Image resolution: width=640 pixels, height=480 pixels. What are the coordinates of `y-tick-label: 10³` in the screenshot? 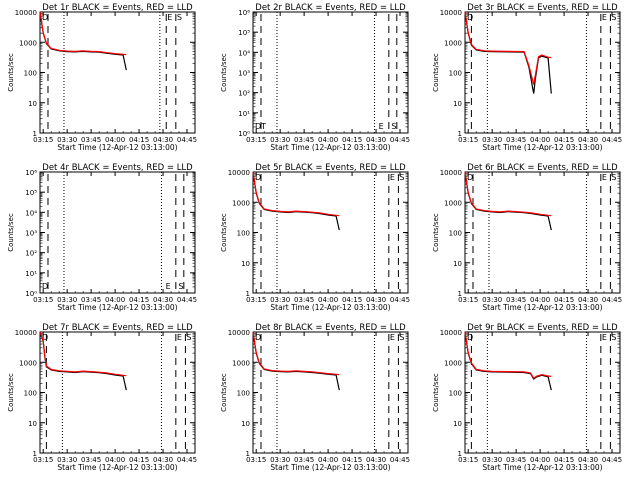 It's located at (244, 74).